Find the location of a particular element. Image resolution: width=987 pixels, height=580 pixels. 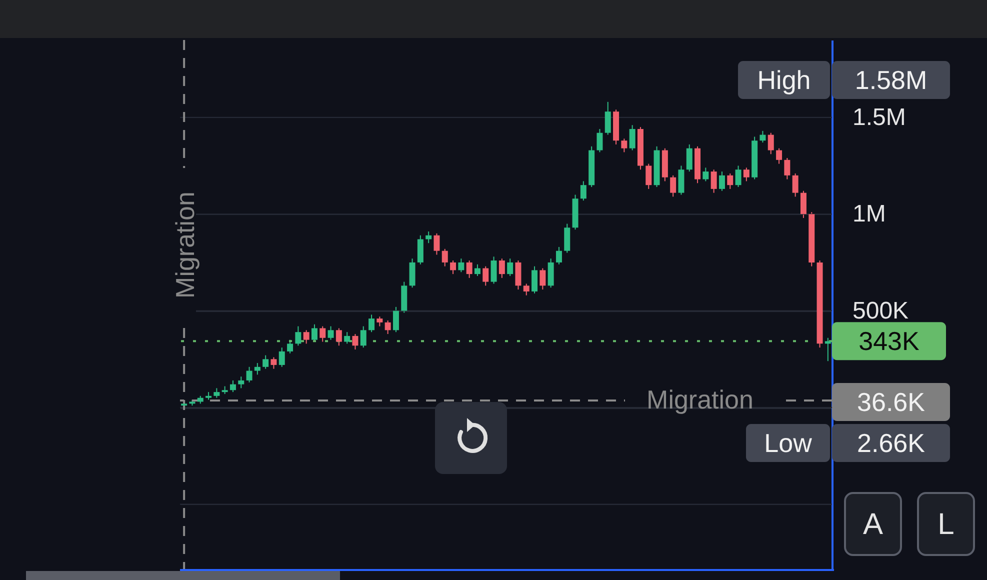

text: L is located at coordinates (946, 524).